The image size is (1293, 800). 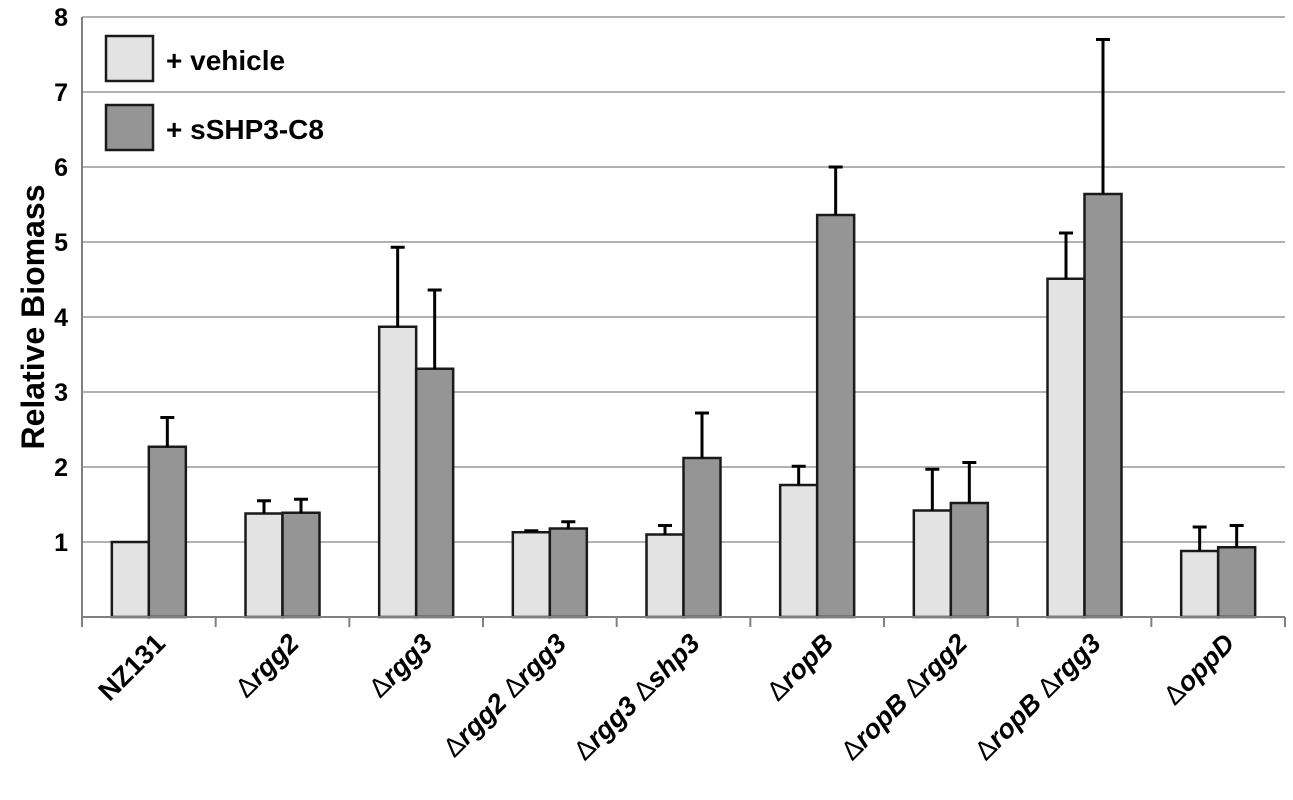 What do you see at coordinates (61, 543) in the screenshot?
I see `y-tick-label: 1` at bounding box center [61, 543].